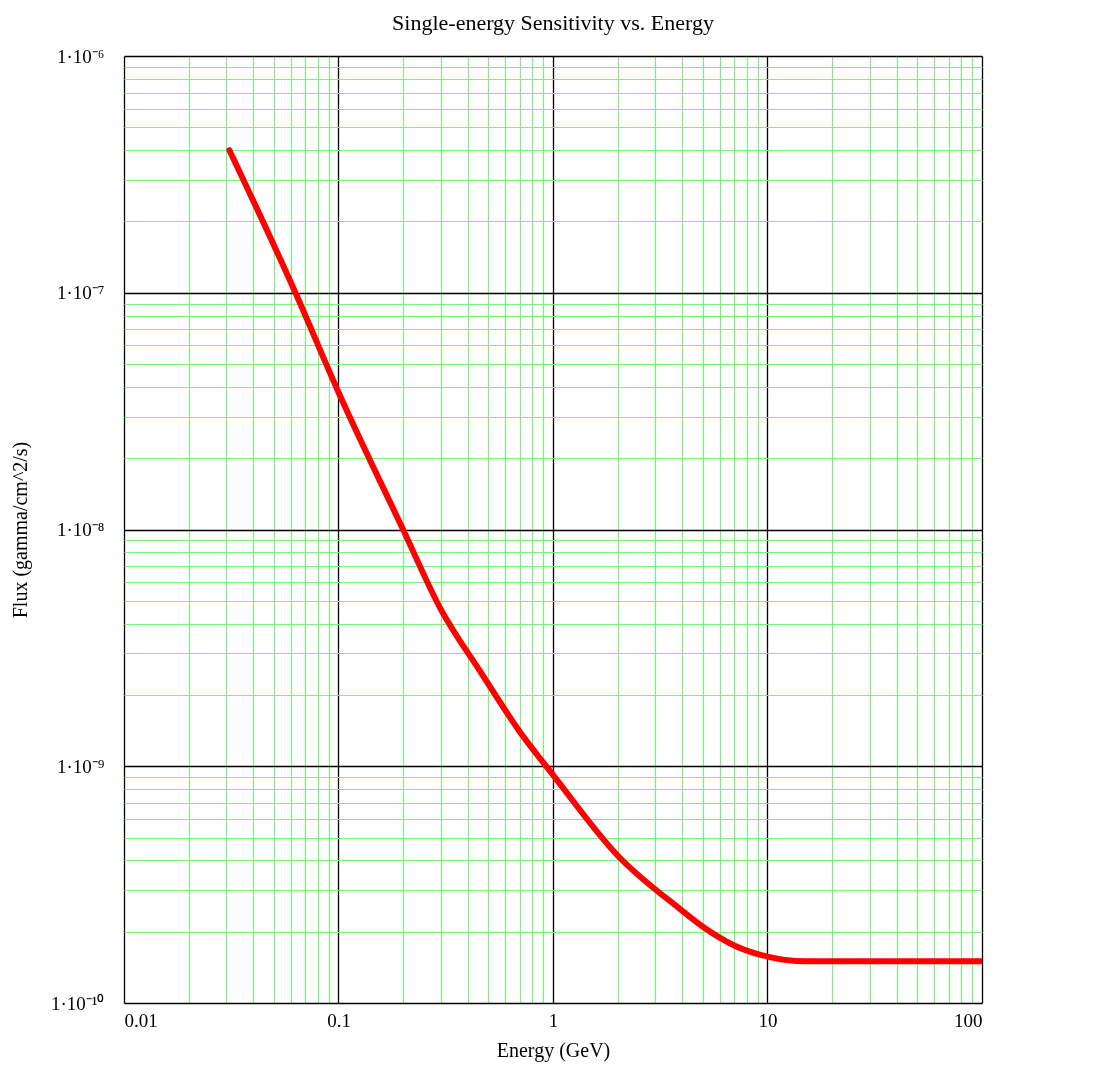 This screenshot has width=1096, height=1088. I want to click on x-tick-label: 1, so click(553, 1020).